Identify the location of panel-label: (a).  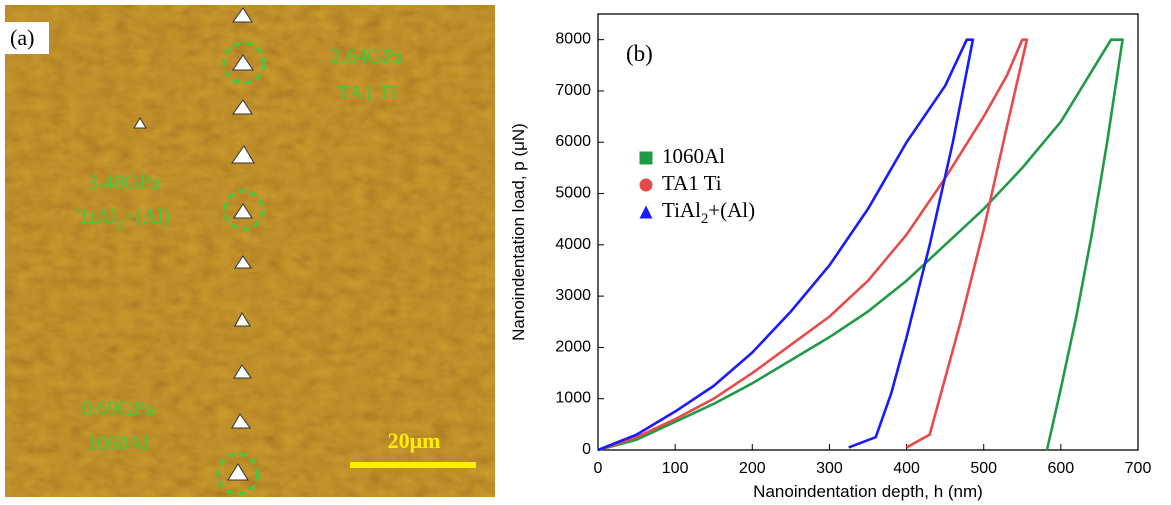
(22, 37).